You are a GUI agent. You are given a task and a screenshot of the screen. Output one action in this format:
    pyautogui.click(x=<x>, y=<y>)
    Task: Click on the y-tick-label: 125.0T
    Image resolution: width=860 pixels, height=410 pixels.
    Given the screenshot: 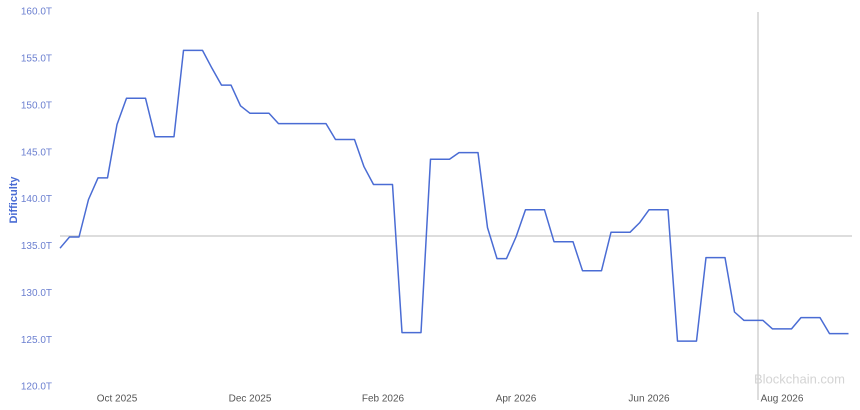 What is the action you would take?
    pyautogui.click(x=36, y=340)
    